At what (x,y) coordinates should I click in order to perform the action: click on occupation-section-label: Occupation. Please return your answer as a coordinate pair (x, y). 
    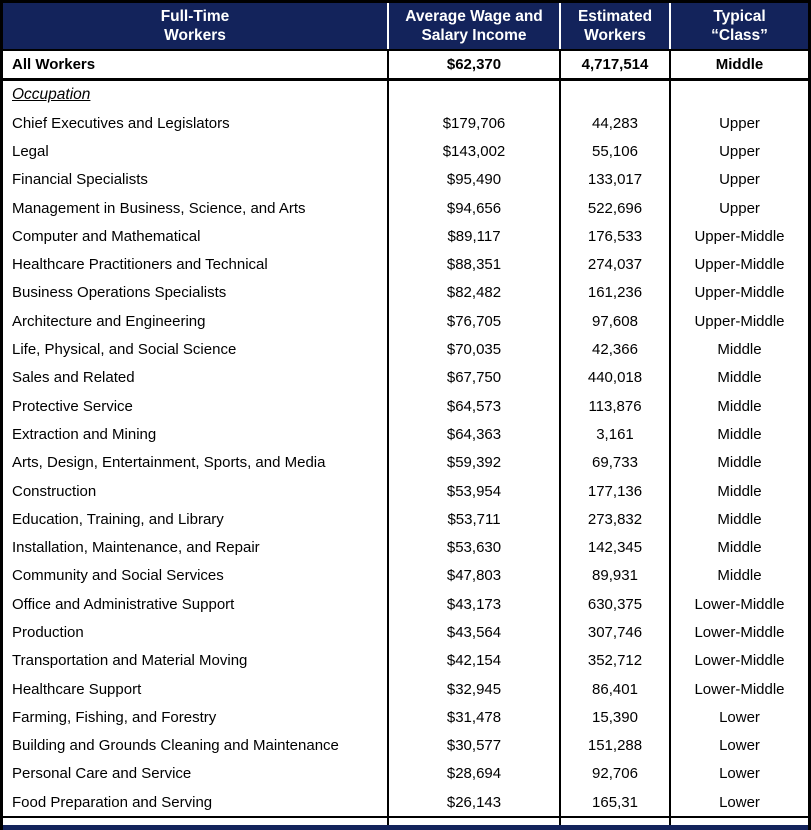
    Looking at the image, I should click on (51, 94).